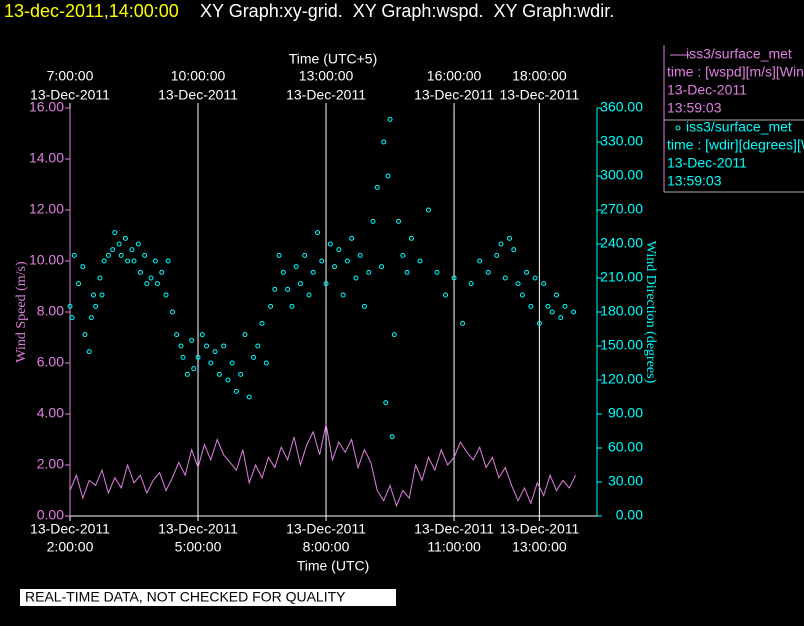 The height and width of the screenshot is (626, 804). What do you see at coordinates (70, 76) in the screenshot?
I see `x2-tick-label: 7:00:00` at bounding box center [70, 76].